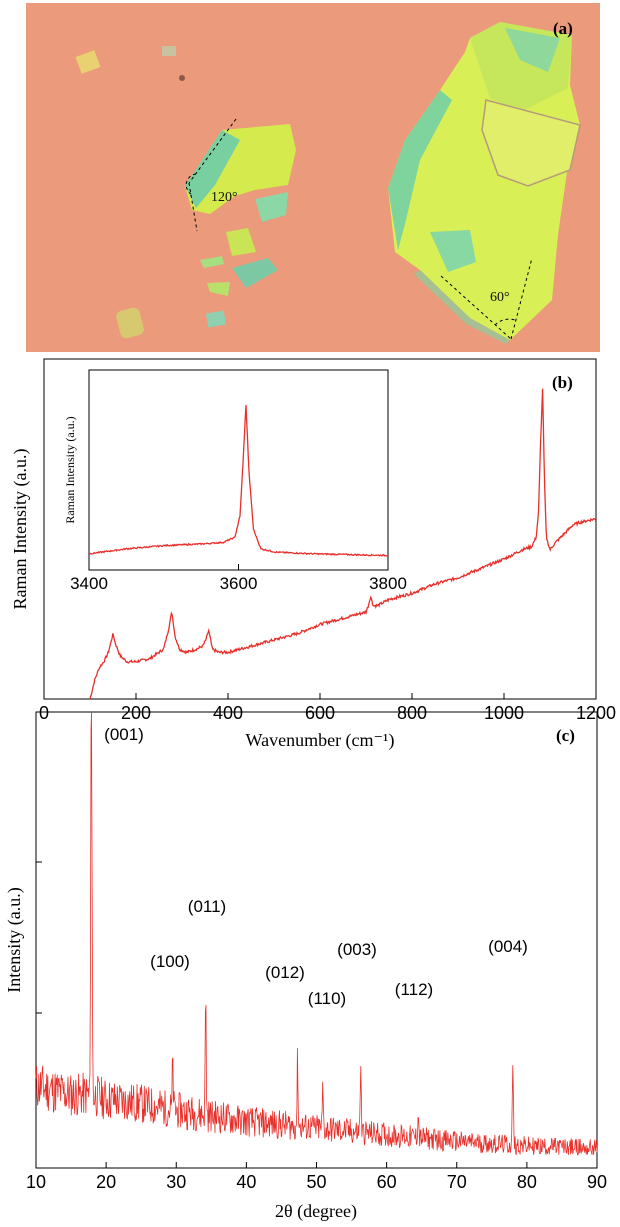  I want to click on x-axis-label: Wavenumber (cm⁻¹), so click(320, 740).